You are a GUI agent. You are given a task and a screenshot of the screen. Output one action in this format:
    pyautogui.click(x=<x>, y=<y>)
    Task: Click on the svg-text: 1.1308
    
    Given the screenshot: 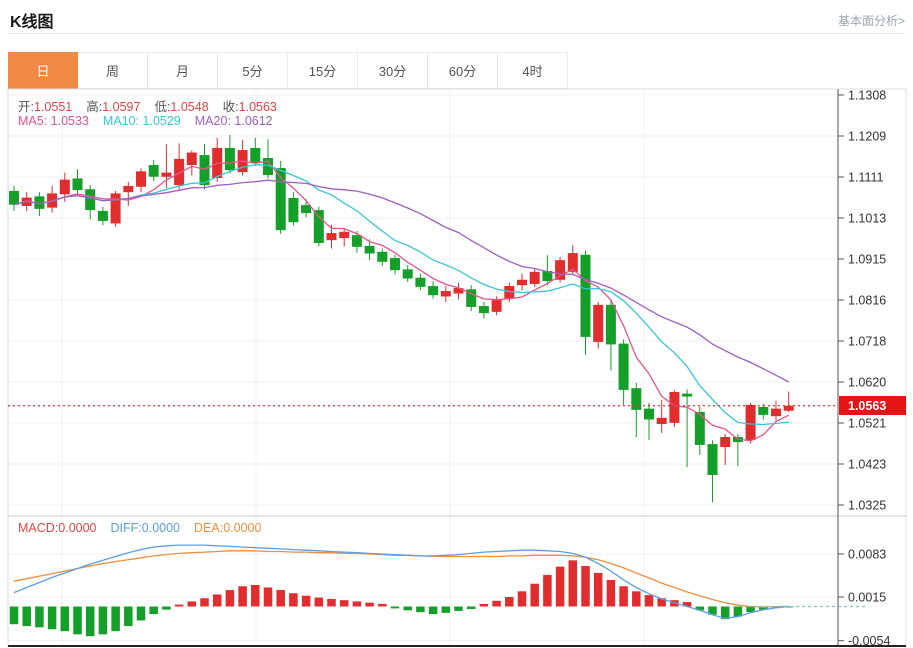 What is the action you would take?
    pyautogui.click(x=867, y=96)
    